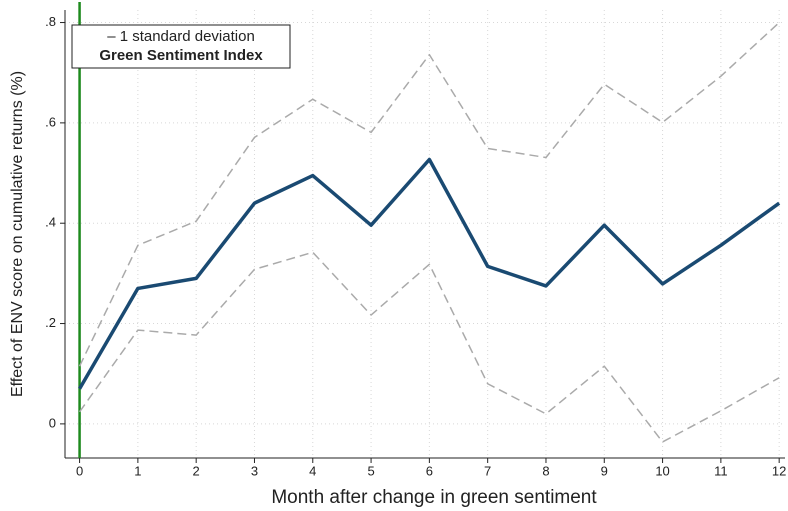 This screenshot has height=511, width=788. I want to click on x-tick-label: 11, so click(721, 470).